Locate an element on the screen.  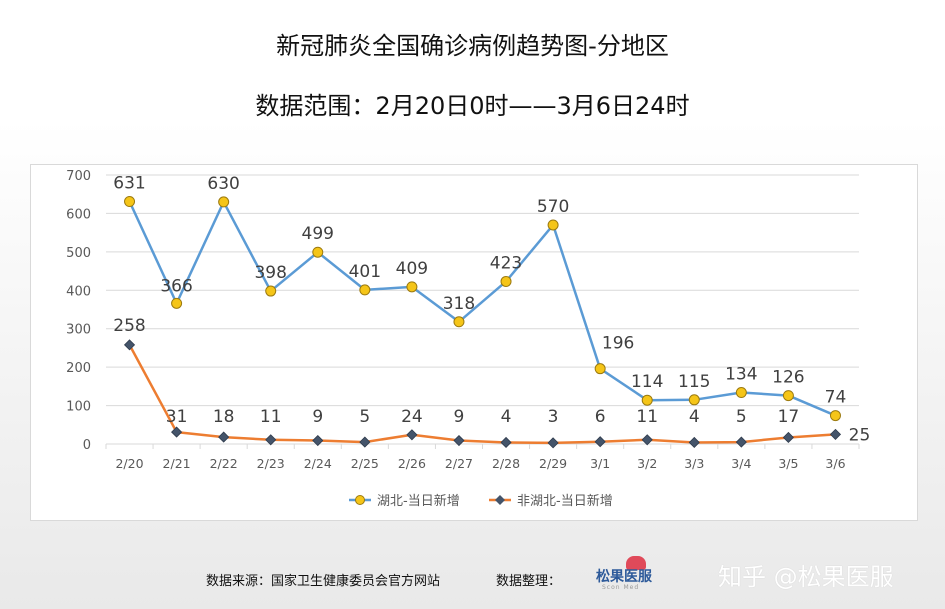
data-label: 6 is located at coordinates (600, 417).